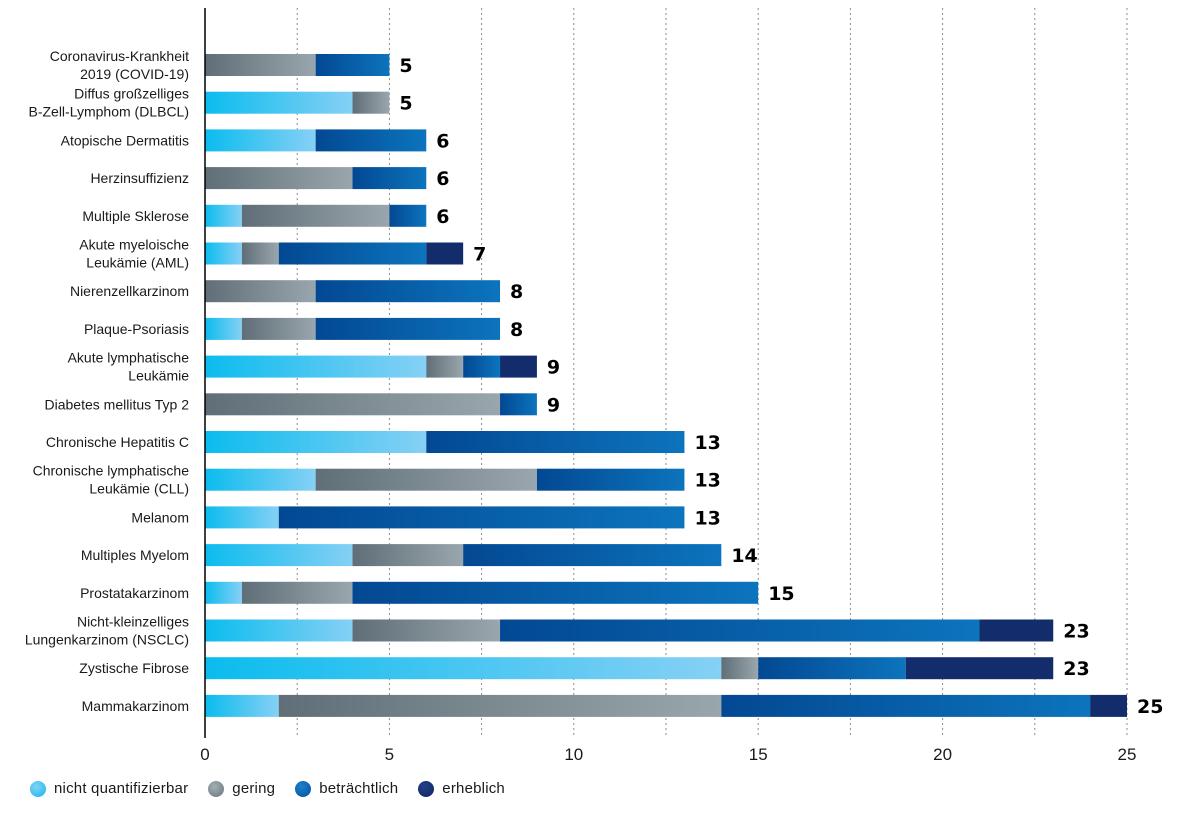 The width and height of the screenshot is (1200, 833). I want to click on category-label: Multiple Sklerose, so click(135, 216).